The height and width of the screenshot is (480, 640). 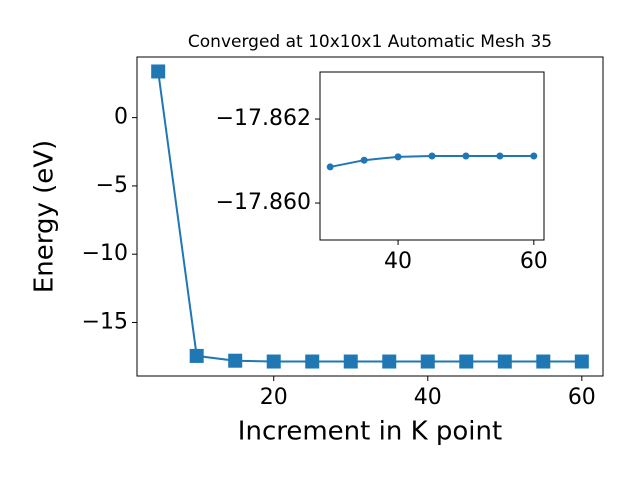 I want to click on y-tick-label: 0, so click(x=121, y=117).